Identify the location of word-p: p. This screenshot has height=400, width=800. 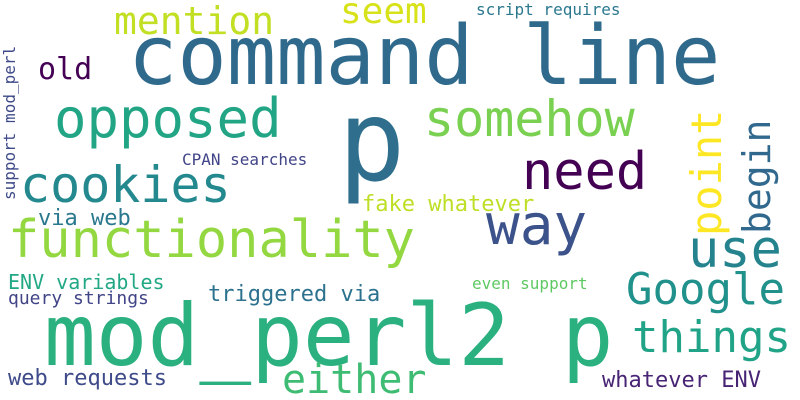
(372, 142).